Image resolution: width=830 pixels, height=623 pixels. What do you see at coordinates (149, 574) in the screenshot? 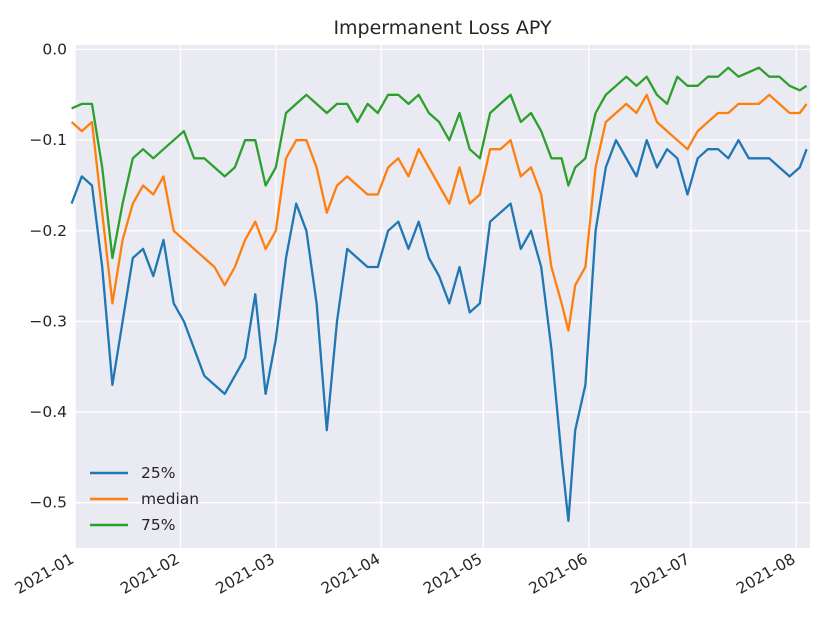
I see `x-tick-label: 2021-02` at bounding box center [149, 574].